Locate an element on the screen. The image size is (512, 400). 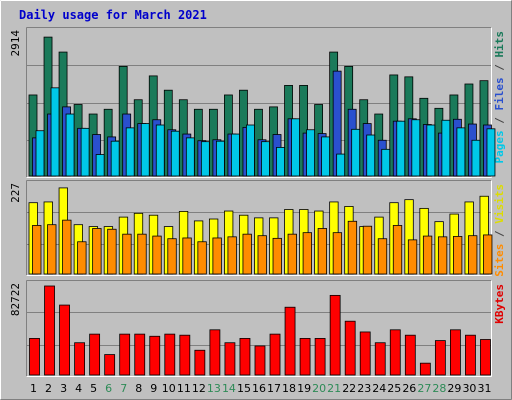
panel-hits-legend-part-2: Files is located at coordinates (499, 93).